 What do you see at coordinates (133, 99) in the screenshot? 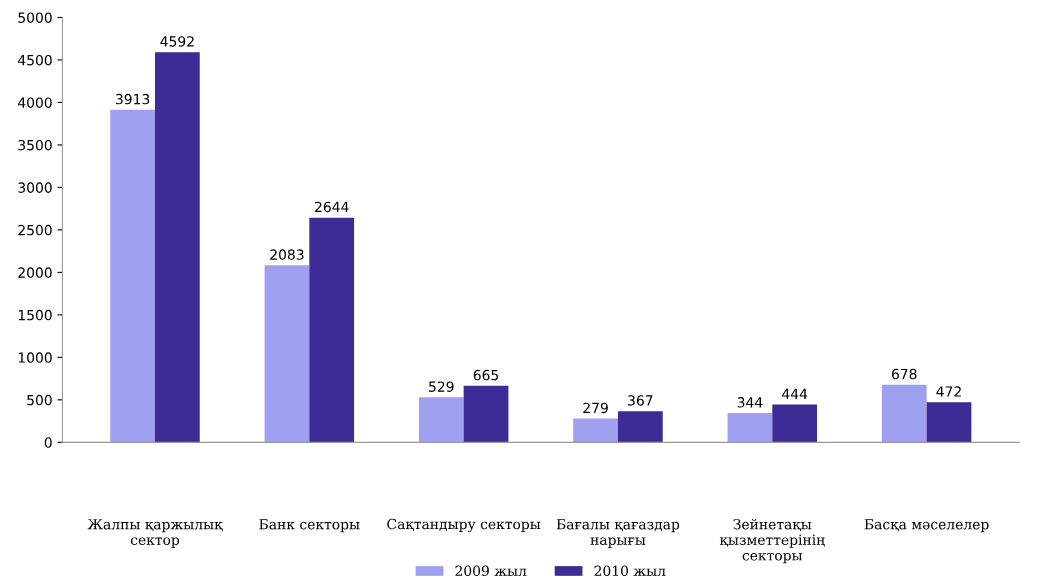
I see `data-label: 3913` at bounding box center [133, 99].